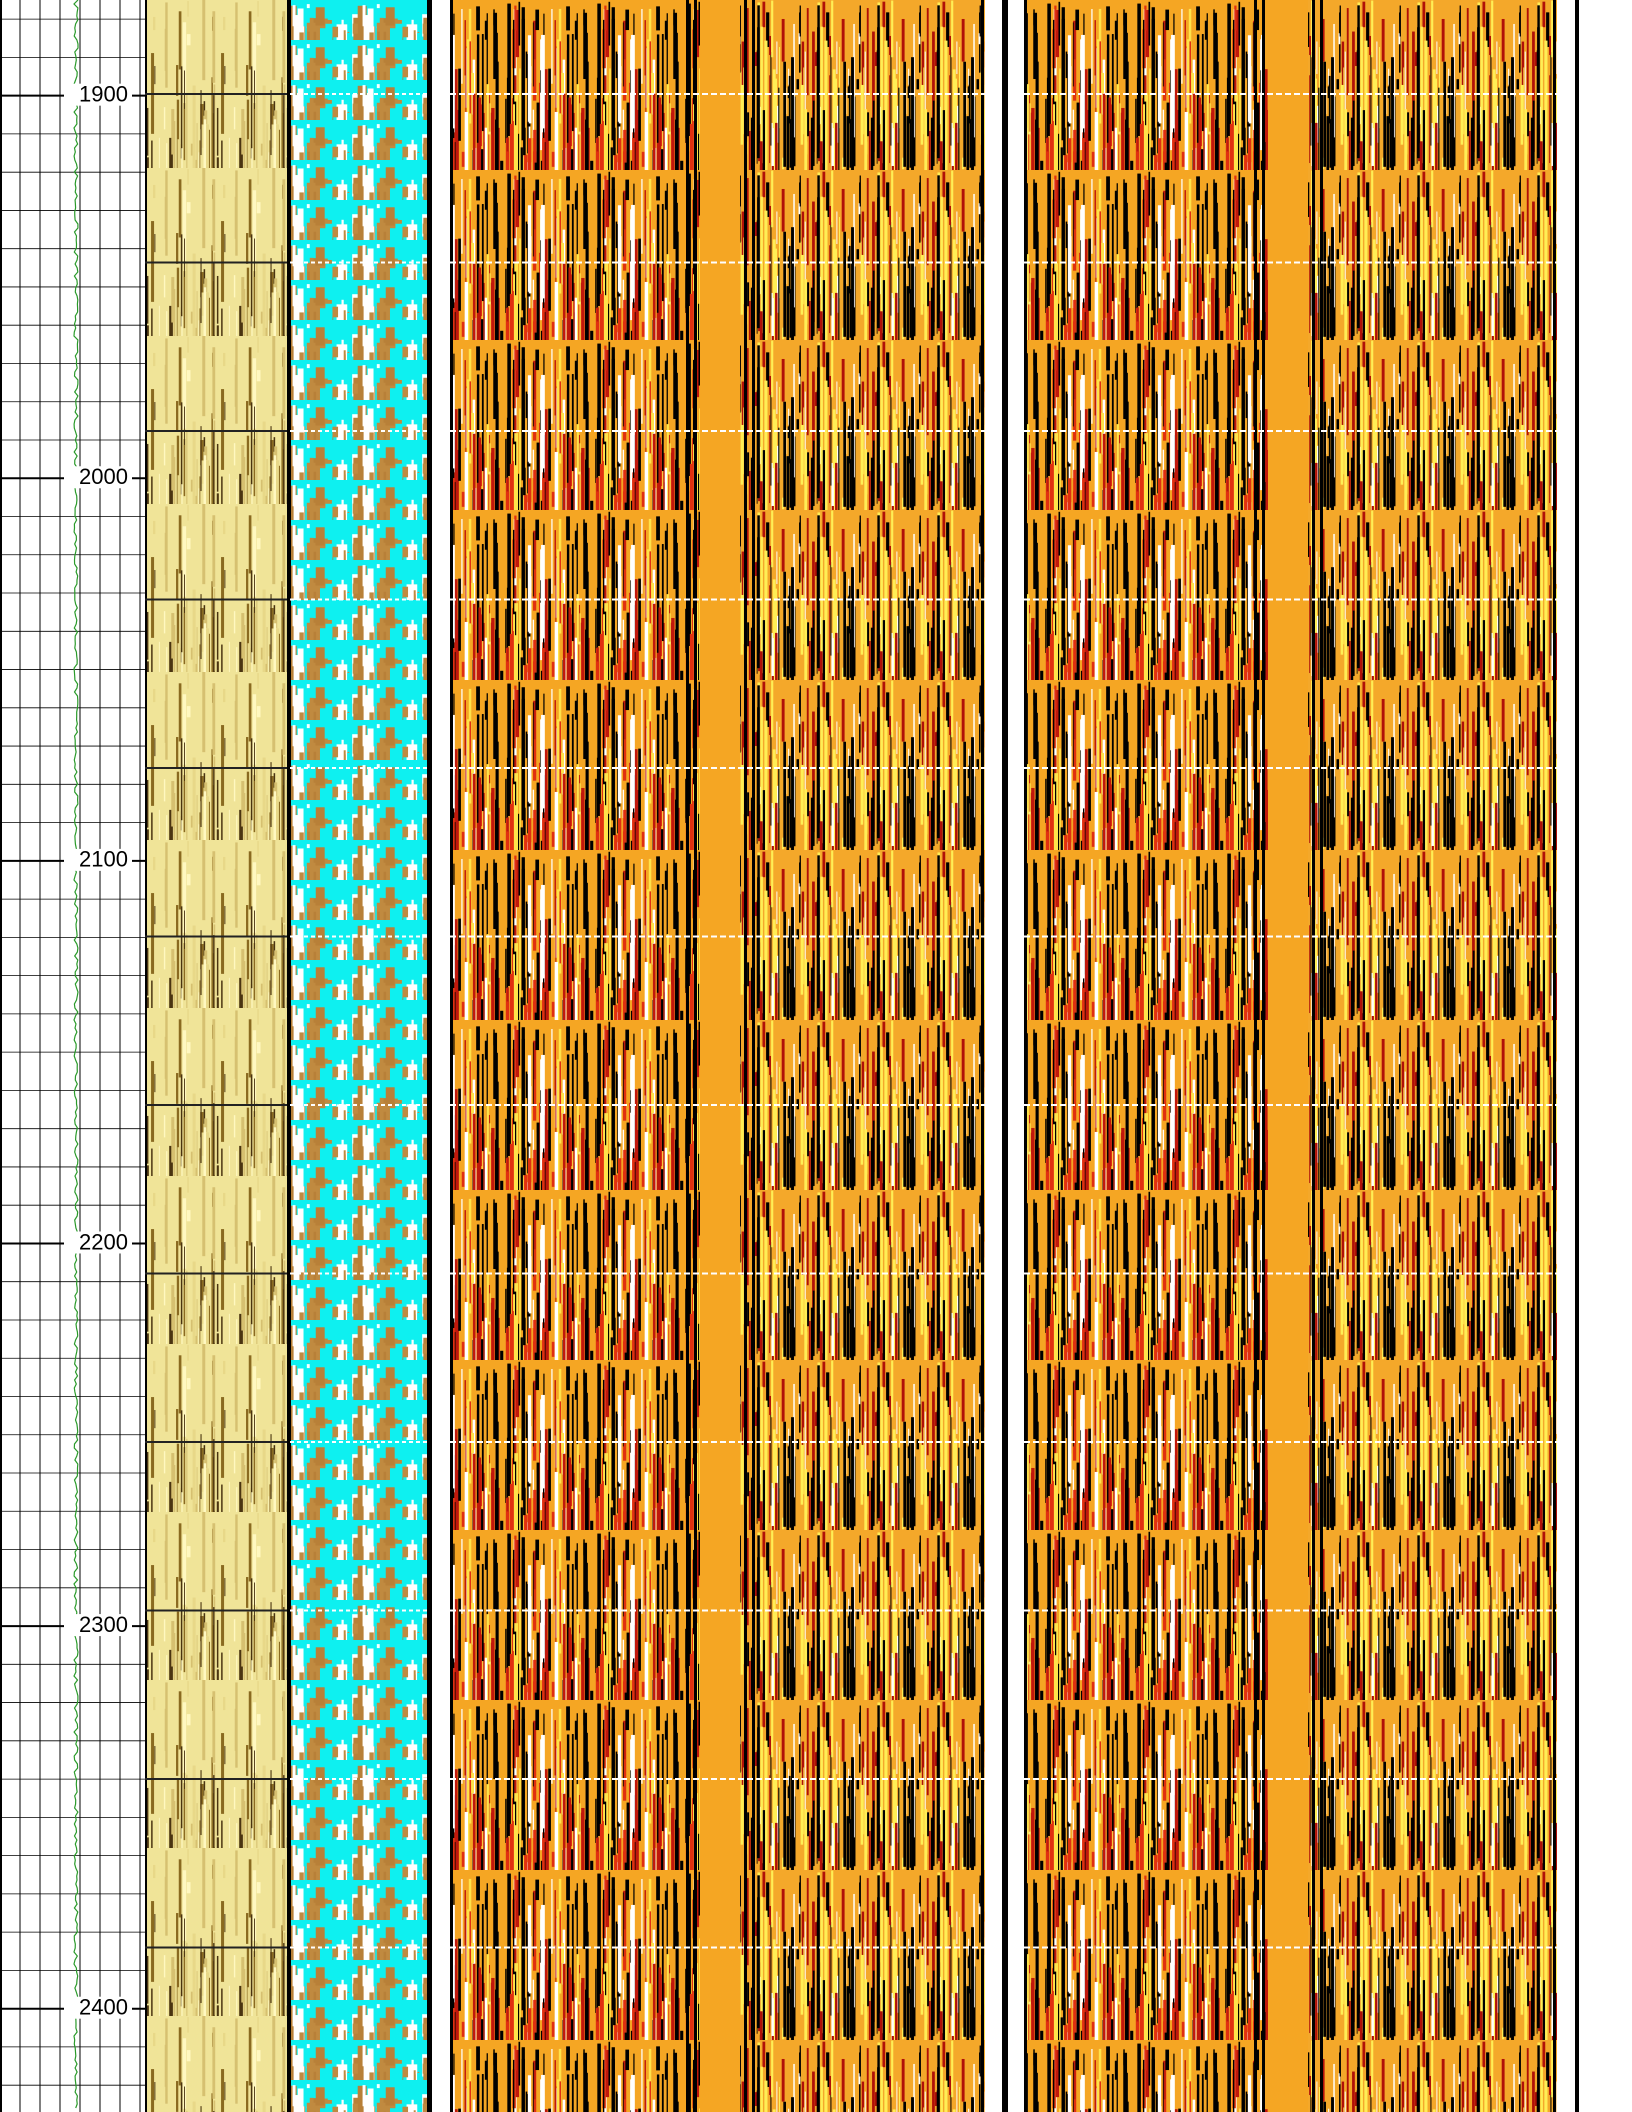 The width and height of the screenshot is (1632, 2112). I want to click on depth-label: 2200, so click(103, 1241).